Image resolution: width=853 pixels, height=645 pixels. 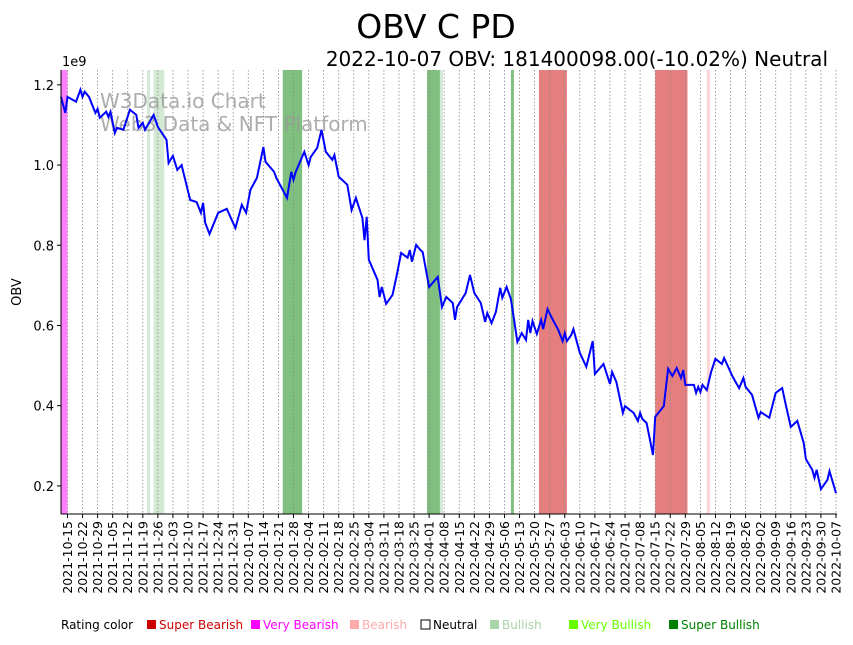 What do you see at coordinates (203, 557) in the screenshot?
I see `x-tick-label: 2021-12-17` at bounding box center [203, 557].